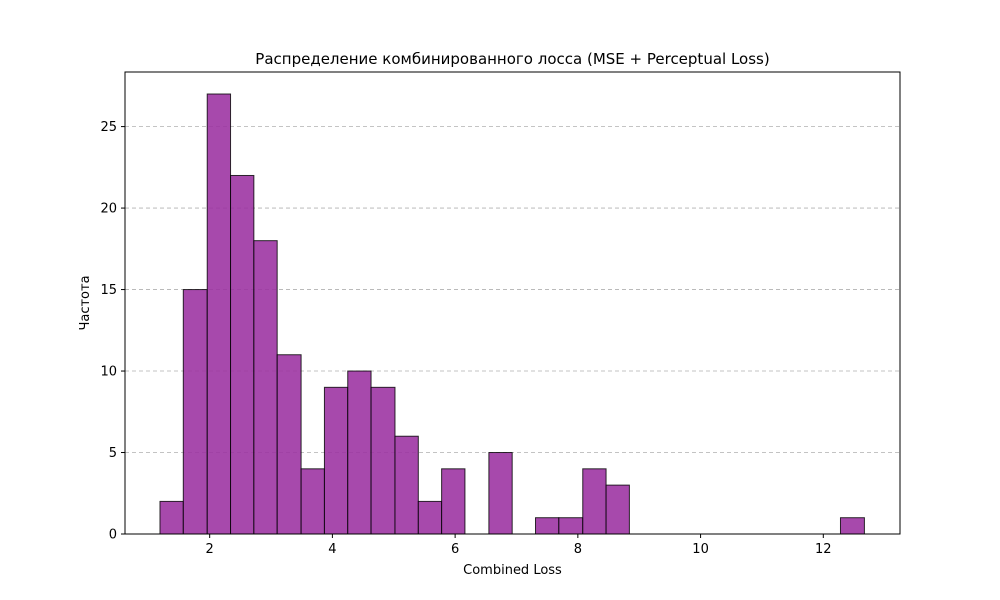 Image resolution: width=1000 pixels, height=600 pixels. What do you see at coordinates (455, 549) in the screenshot?
I see `x-tick-label: 6` at bounding box center [455, 549].